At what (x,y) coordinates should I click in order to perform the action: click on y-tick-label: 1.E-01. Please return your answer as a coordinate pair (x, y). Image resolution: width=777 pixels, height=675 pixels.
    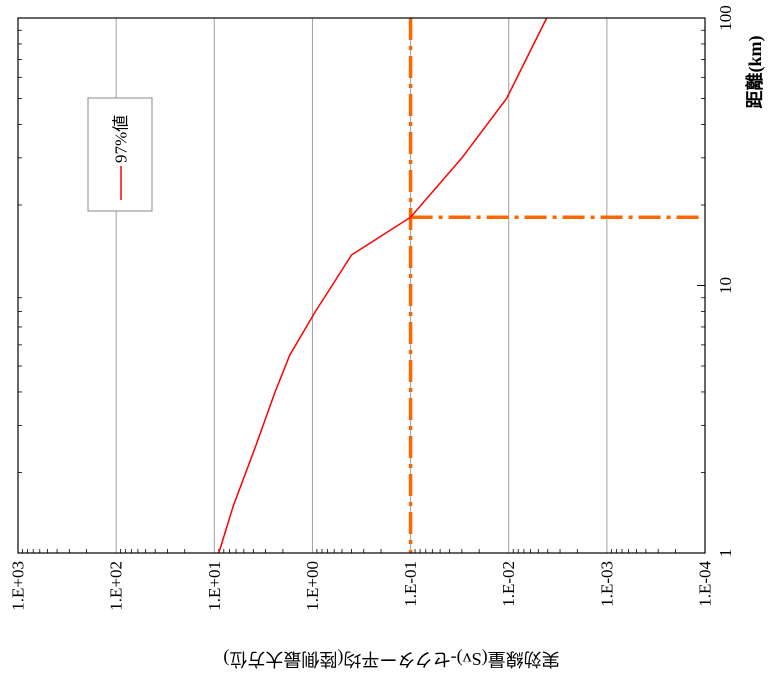
    Looking at the image, I should click on (410, 584).